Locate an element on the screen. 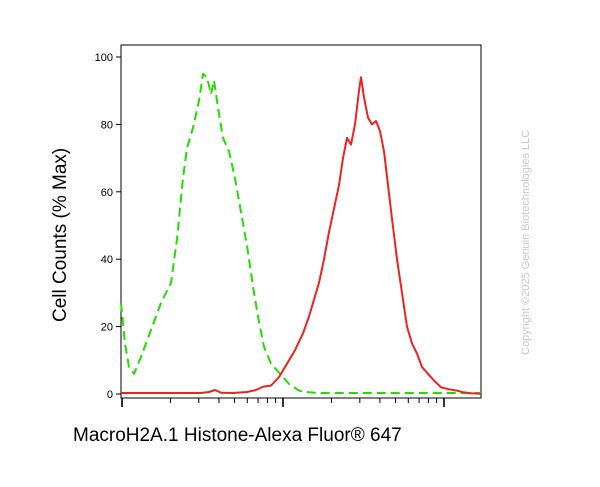  y-tick-label: 40 is located at coordinates (107, 260).